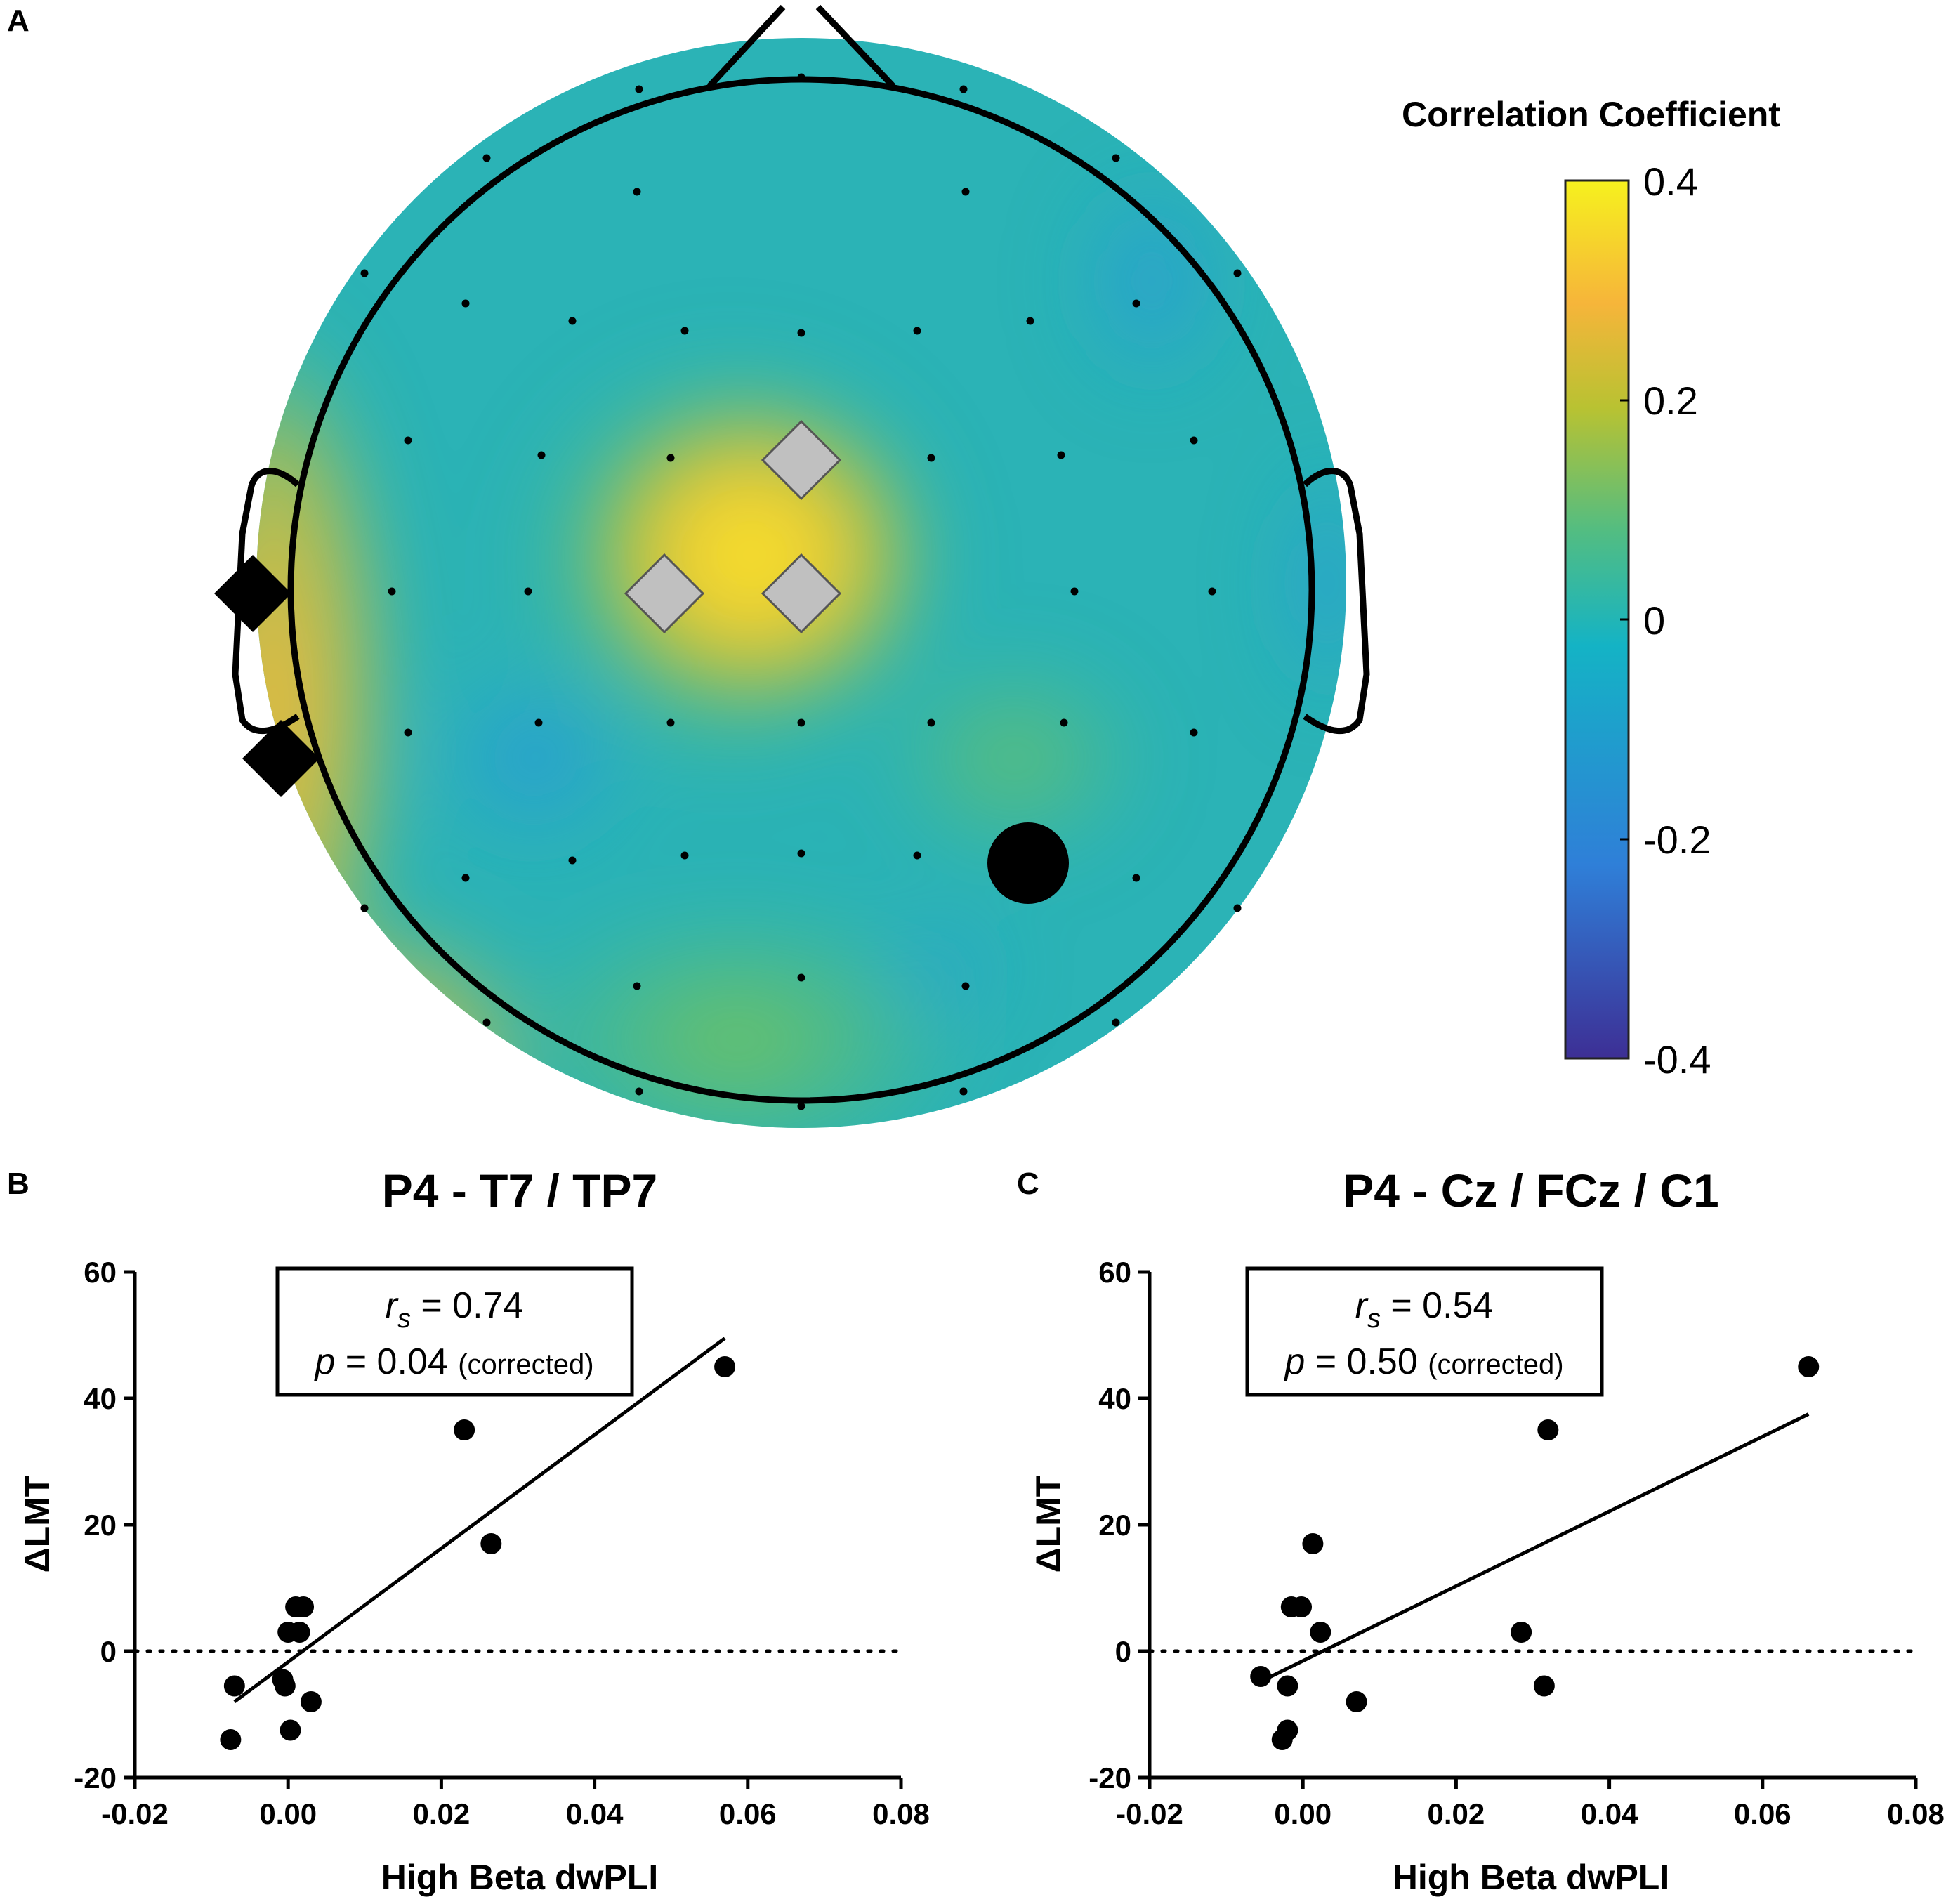 The width and height of the screenshot is (1953, 1904). Describe the element at coordinates (519, 1190) in the screenshot. I see `chart-title: P4 - T7 / TP7` at that location.